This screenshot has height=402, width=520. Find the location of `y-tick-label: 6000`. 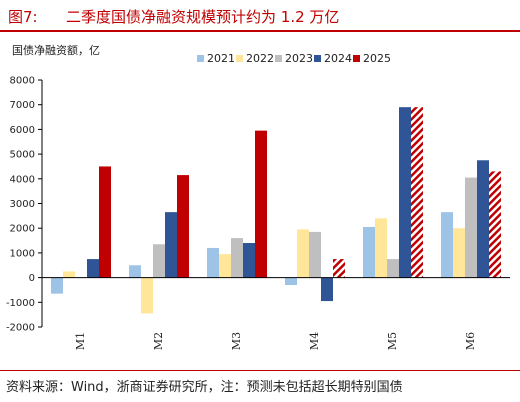

y-tick-label: 6000 is located at coordinates (22, 130).